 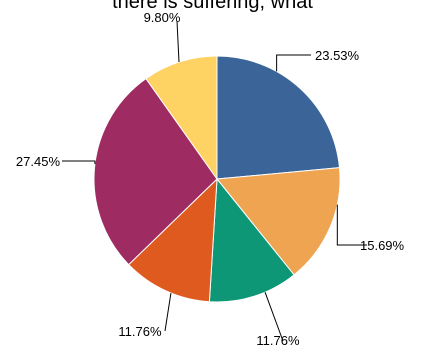 I want to click on slice-label: 23.53%, so click(x=337, y=55).